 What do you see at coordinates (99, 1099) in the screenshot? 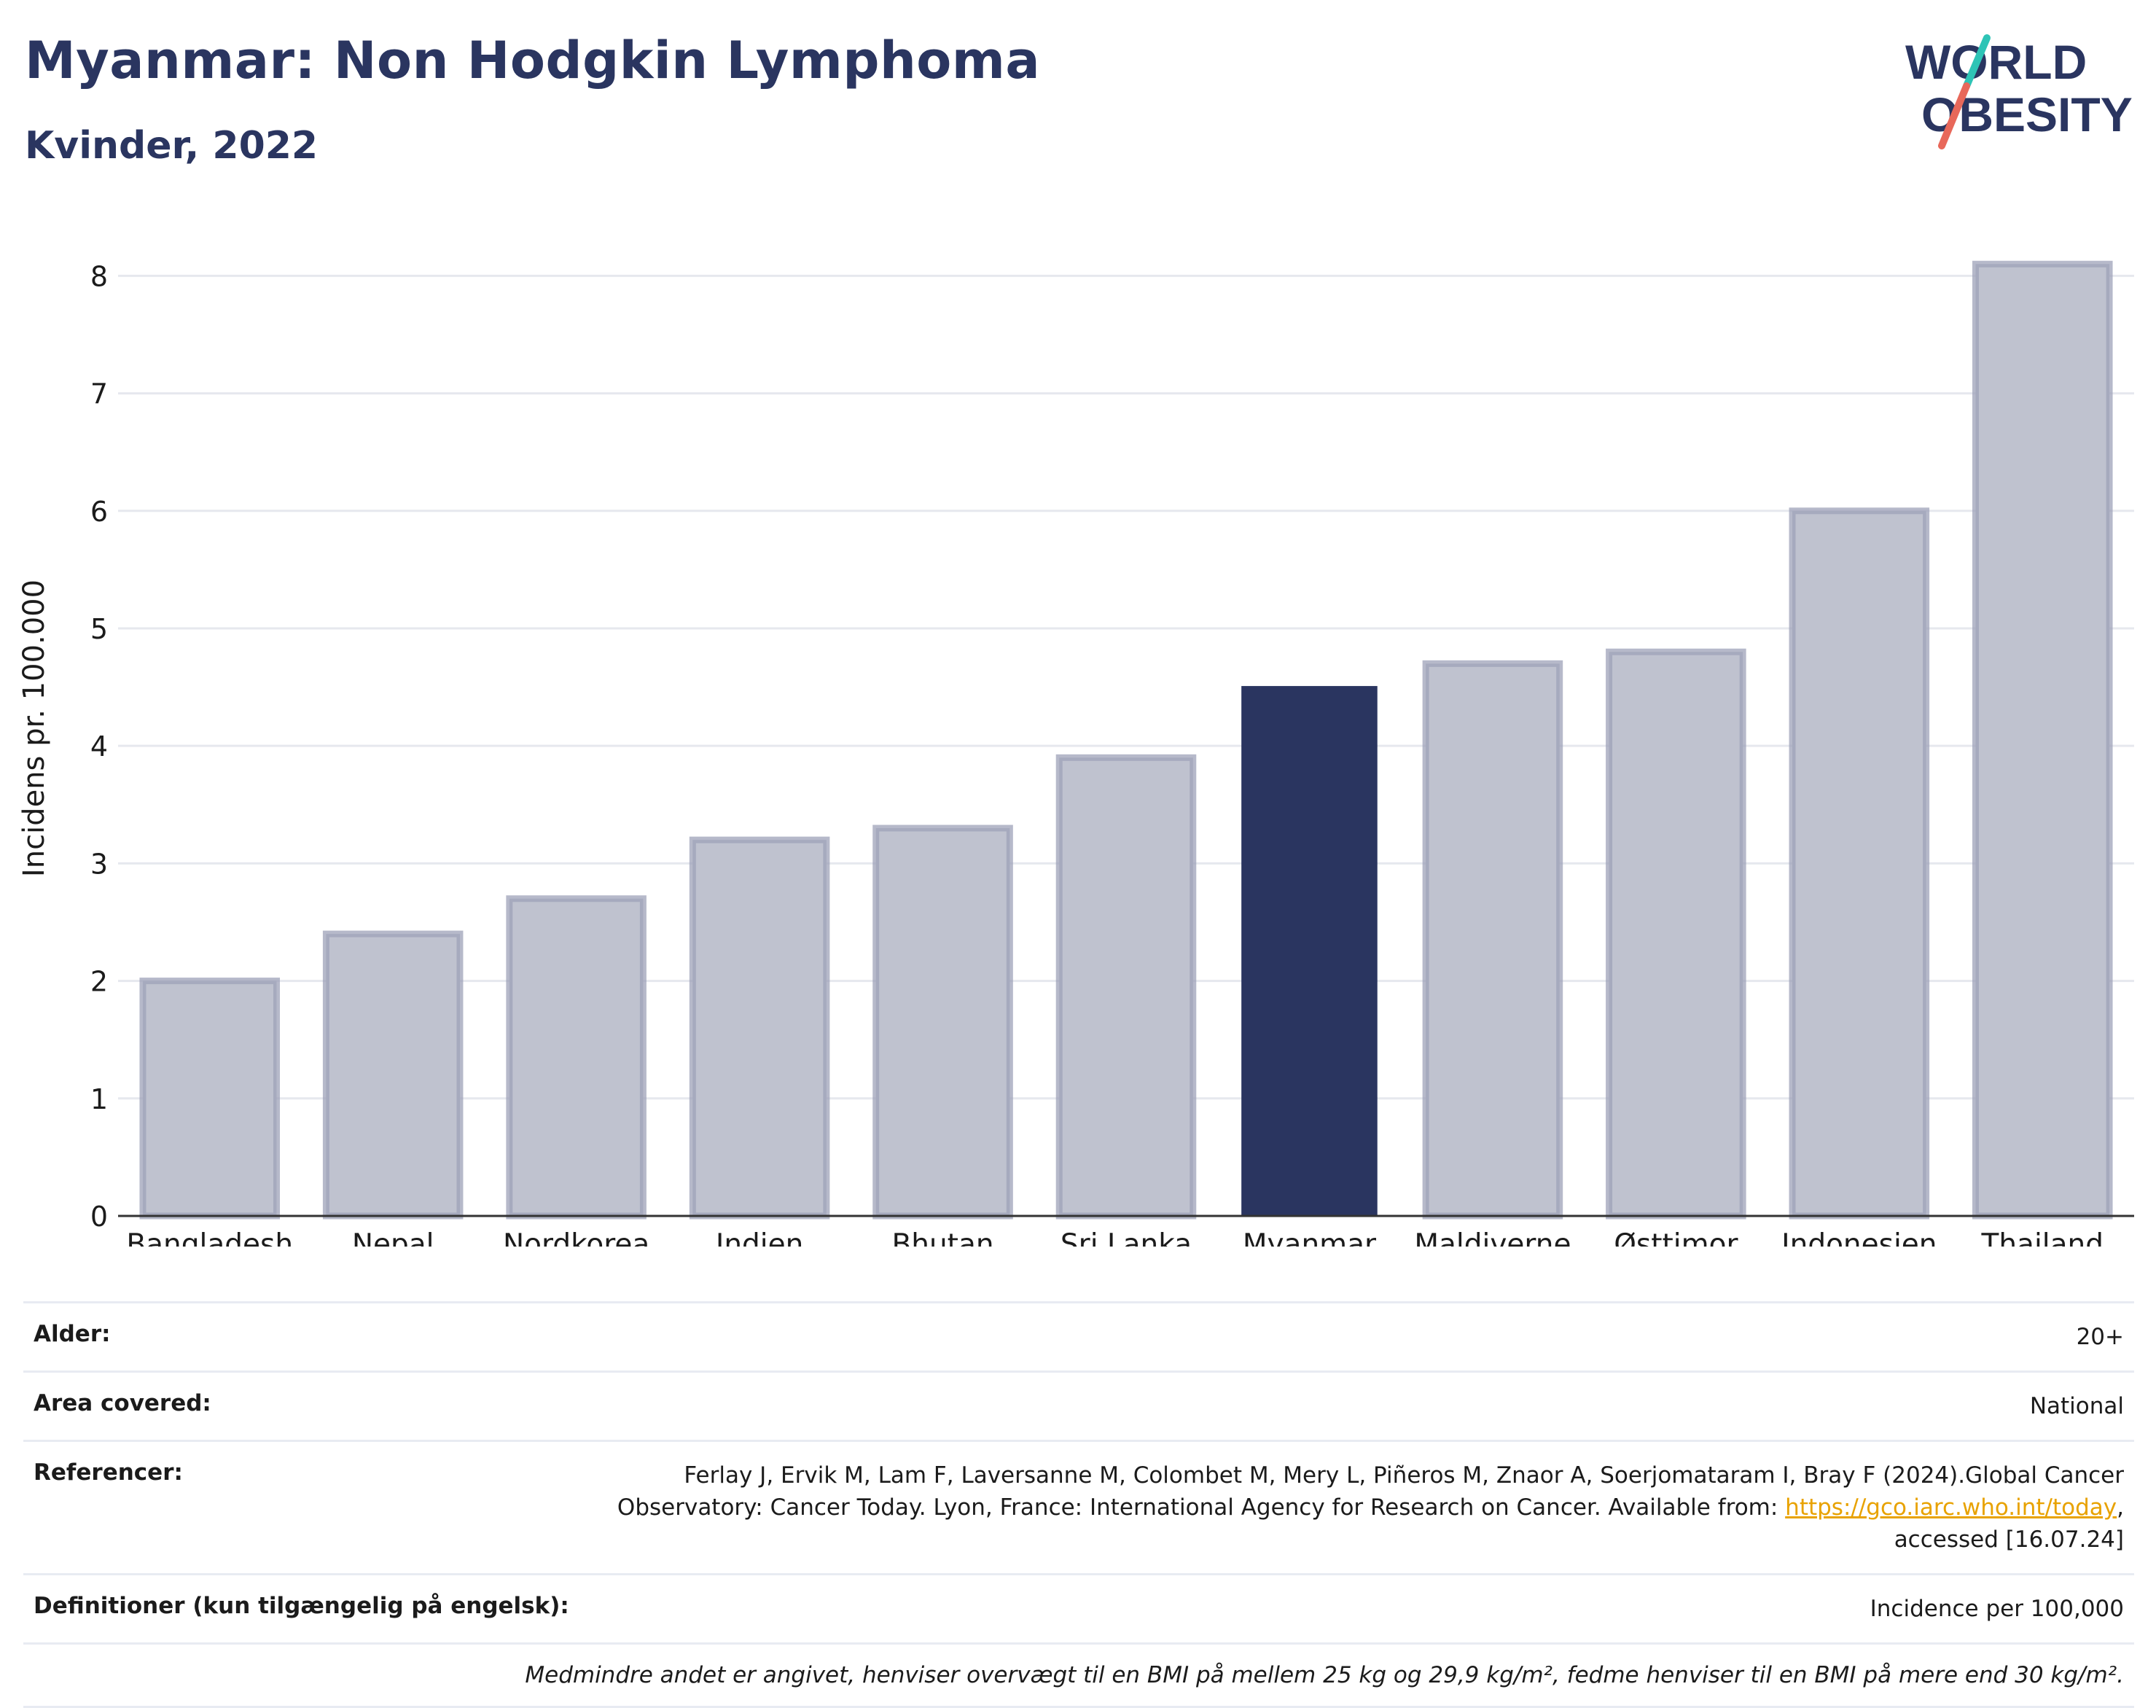
I see `y-tick-label: 1` at bounding box center [99, 1099].